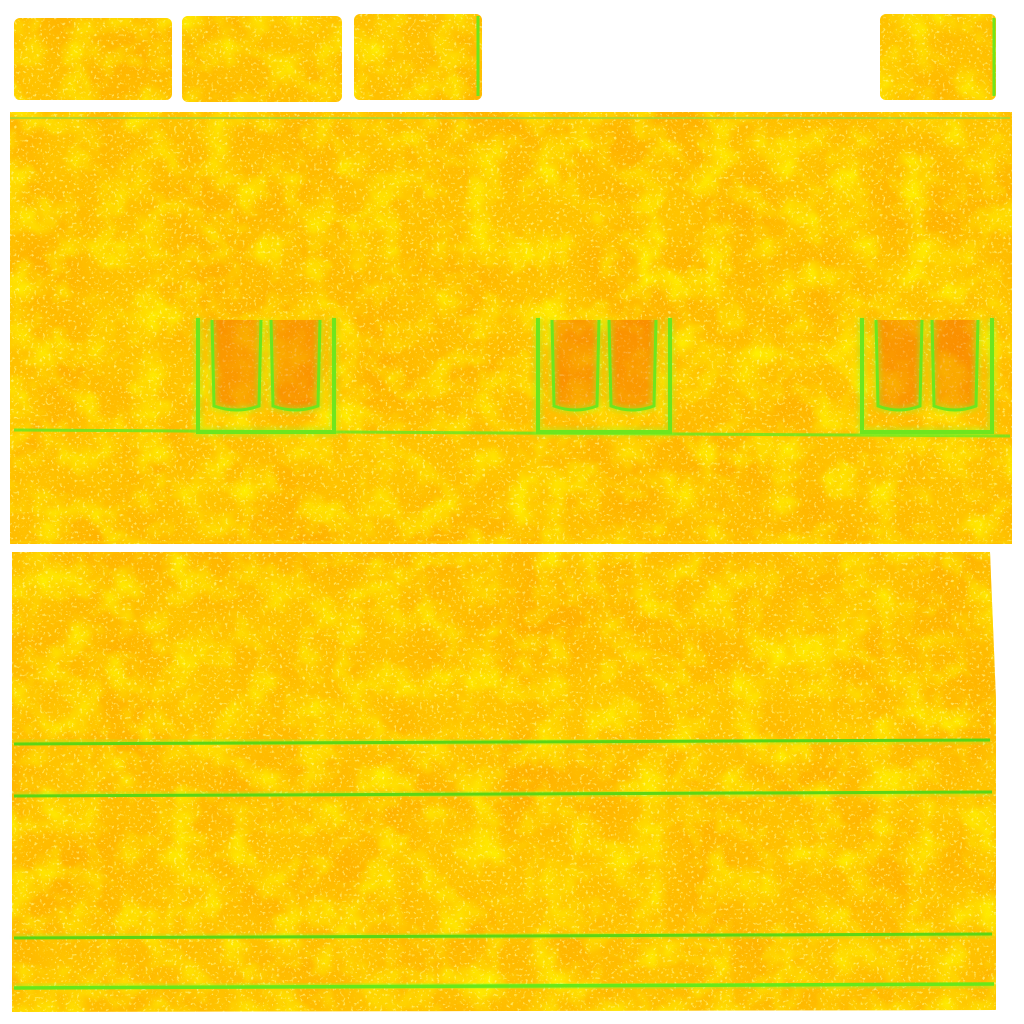  What do you see at coordinates (736, 56) in the screenshot?
I see `top-tabs` at bounding box center [736, 56].